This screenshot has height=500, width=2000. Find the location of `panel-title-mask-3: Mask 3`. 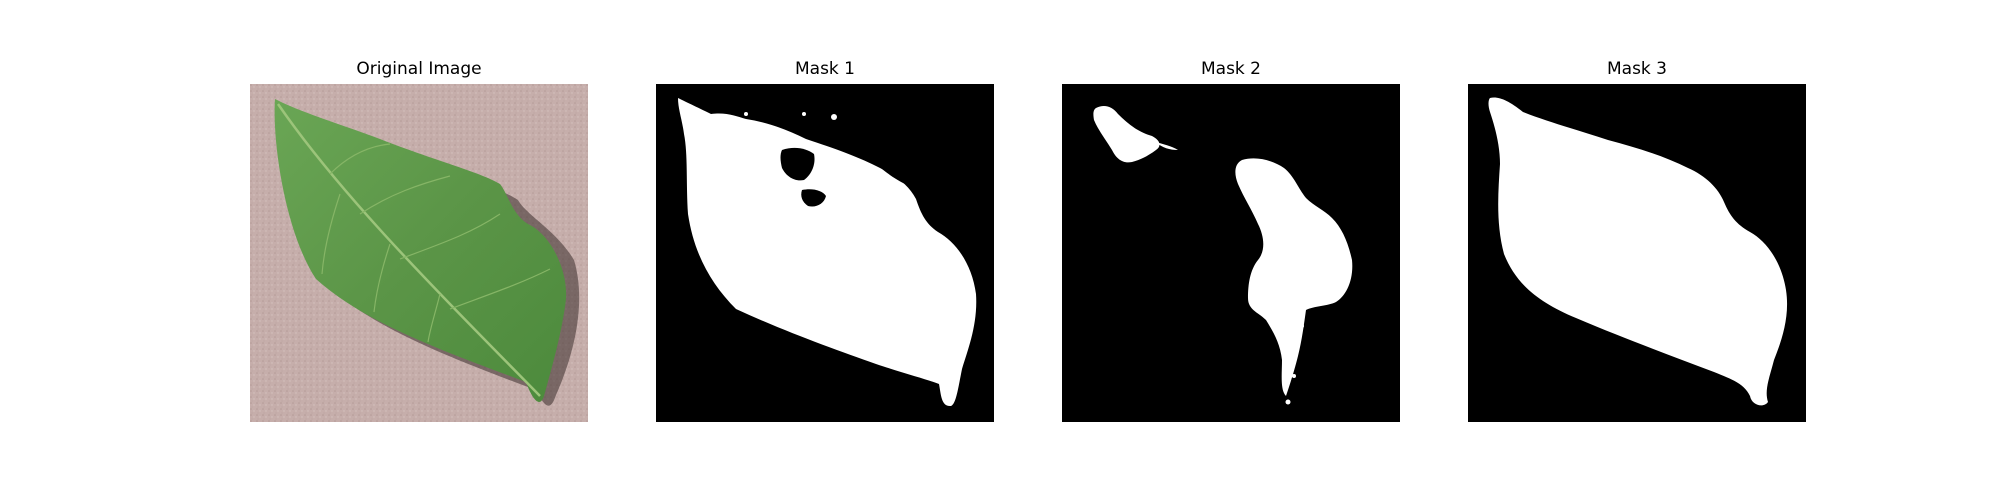

panel-title-mask-3: Mask 3 is located at coordinates (1636, 69).